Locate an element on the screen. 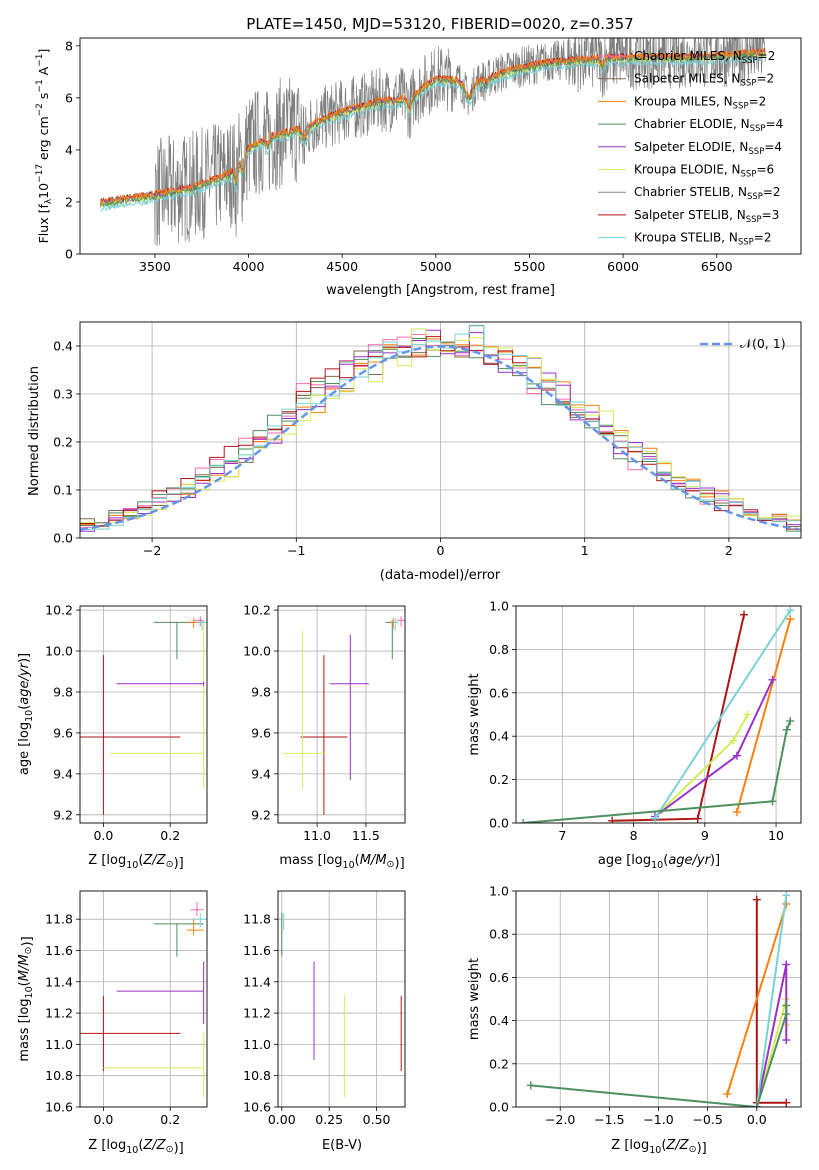 This screenshot has width=819, height=1170. y-axis-label: mass weight is located at coordinates (474, 714).